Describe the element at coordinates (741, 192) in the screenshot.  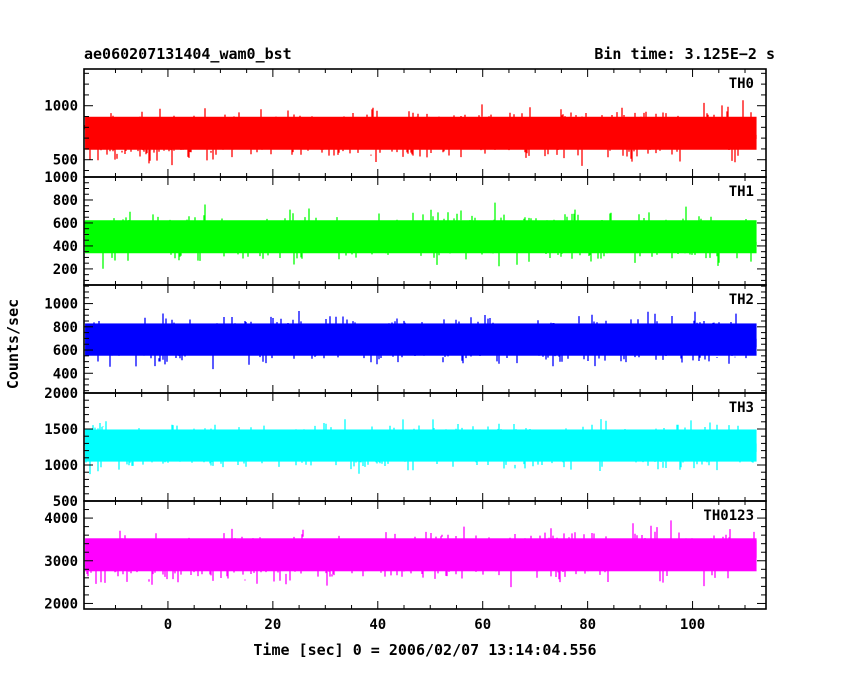
I see `panel-label-th1: TH1` at that location.